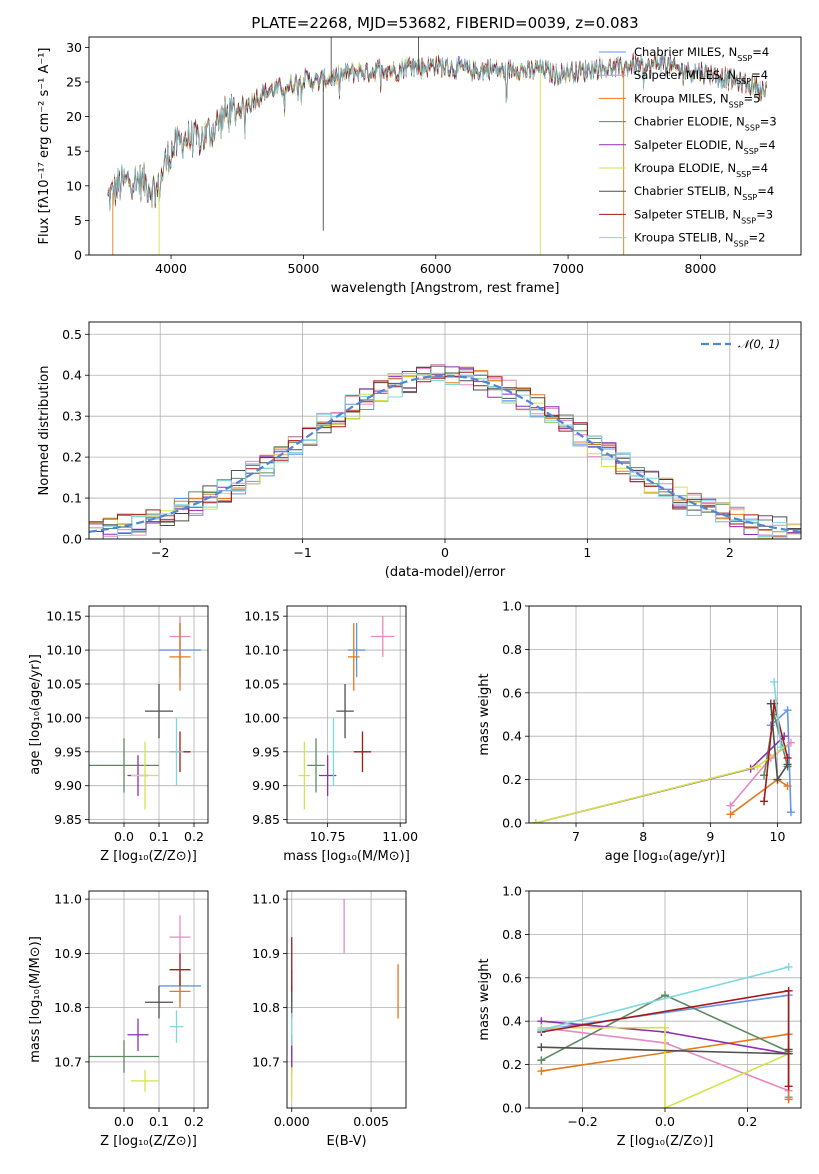 The height and width of the screenshot is (1174, 819). I want to click on x-tick-label: −0.2, so click(582, 1121).